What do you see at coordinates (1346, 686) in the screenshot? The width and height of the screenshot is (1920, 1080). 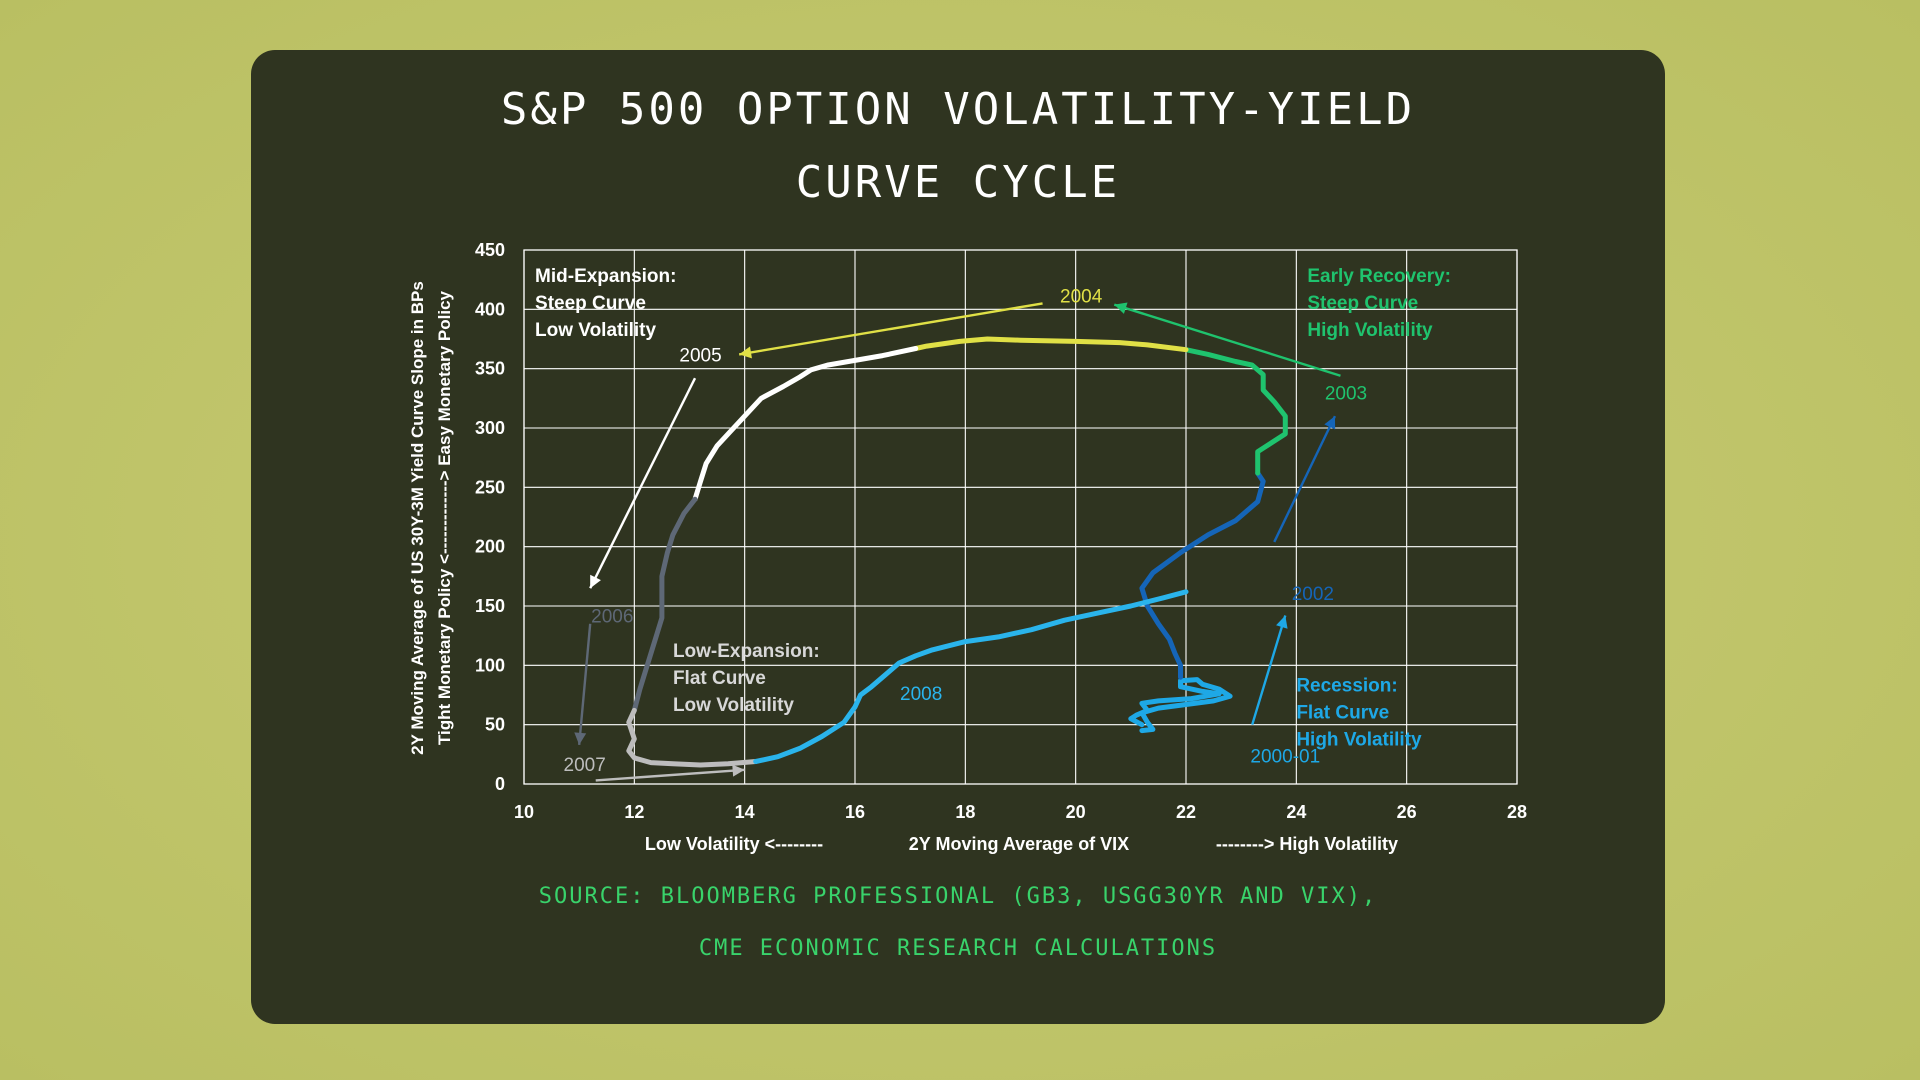 I see `region-annotation-line: Recession:` at bounding box center [1346, 686].